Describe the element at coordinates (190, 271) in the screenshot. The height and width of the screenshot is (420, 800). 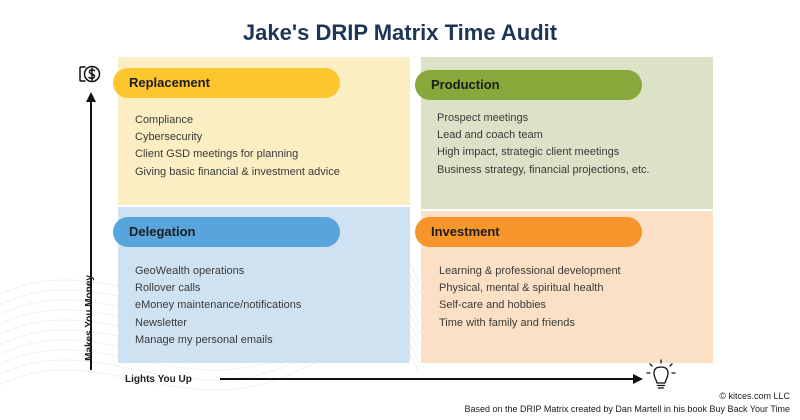
I see `list-item: GeoWealth operations` at that location.